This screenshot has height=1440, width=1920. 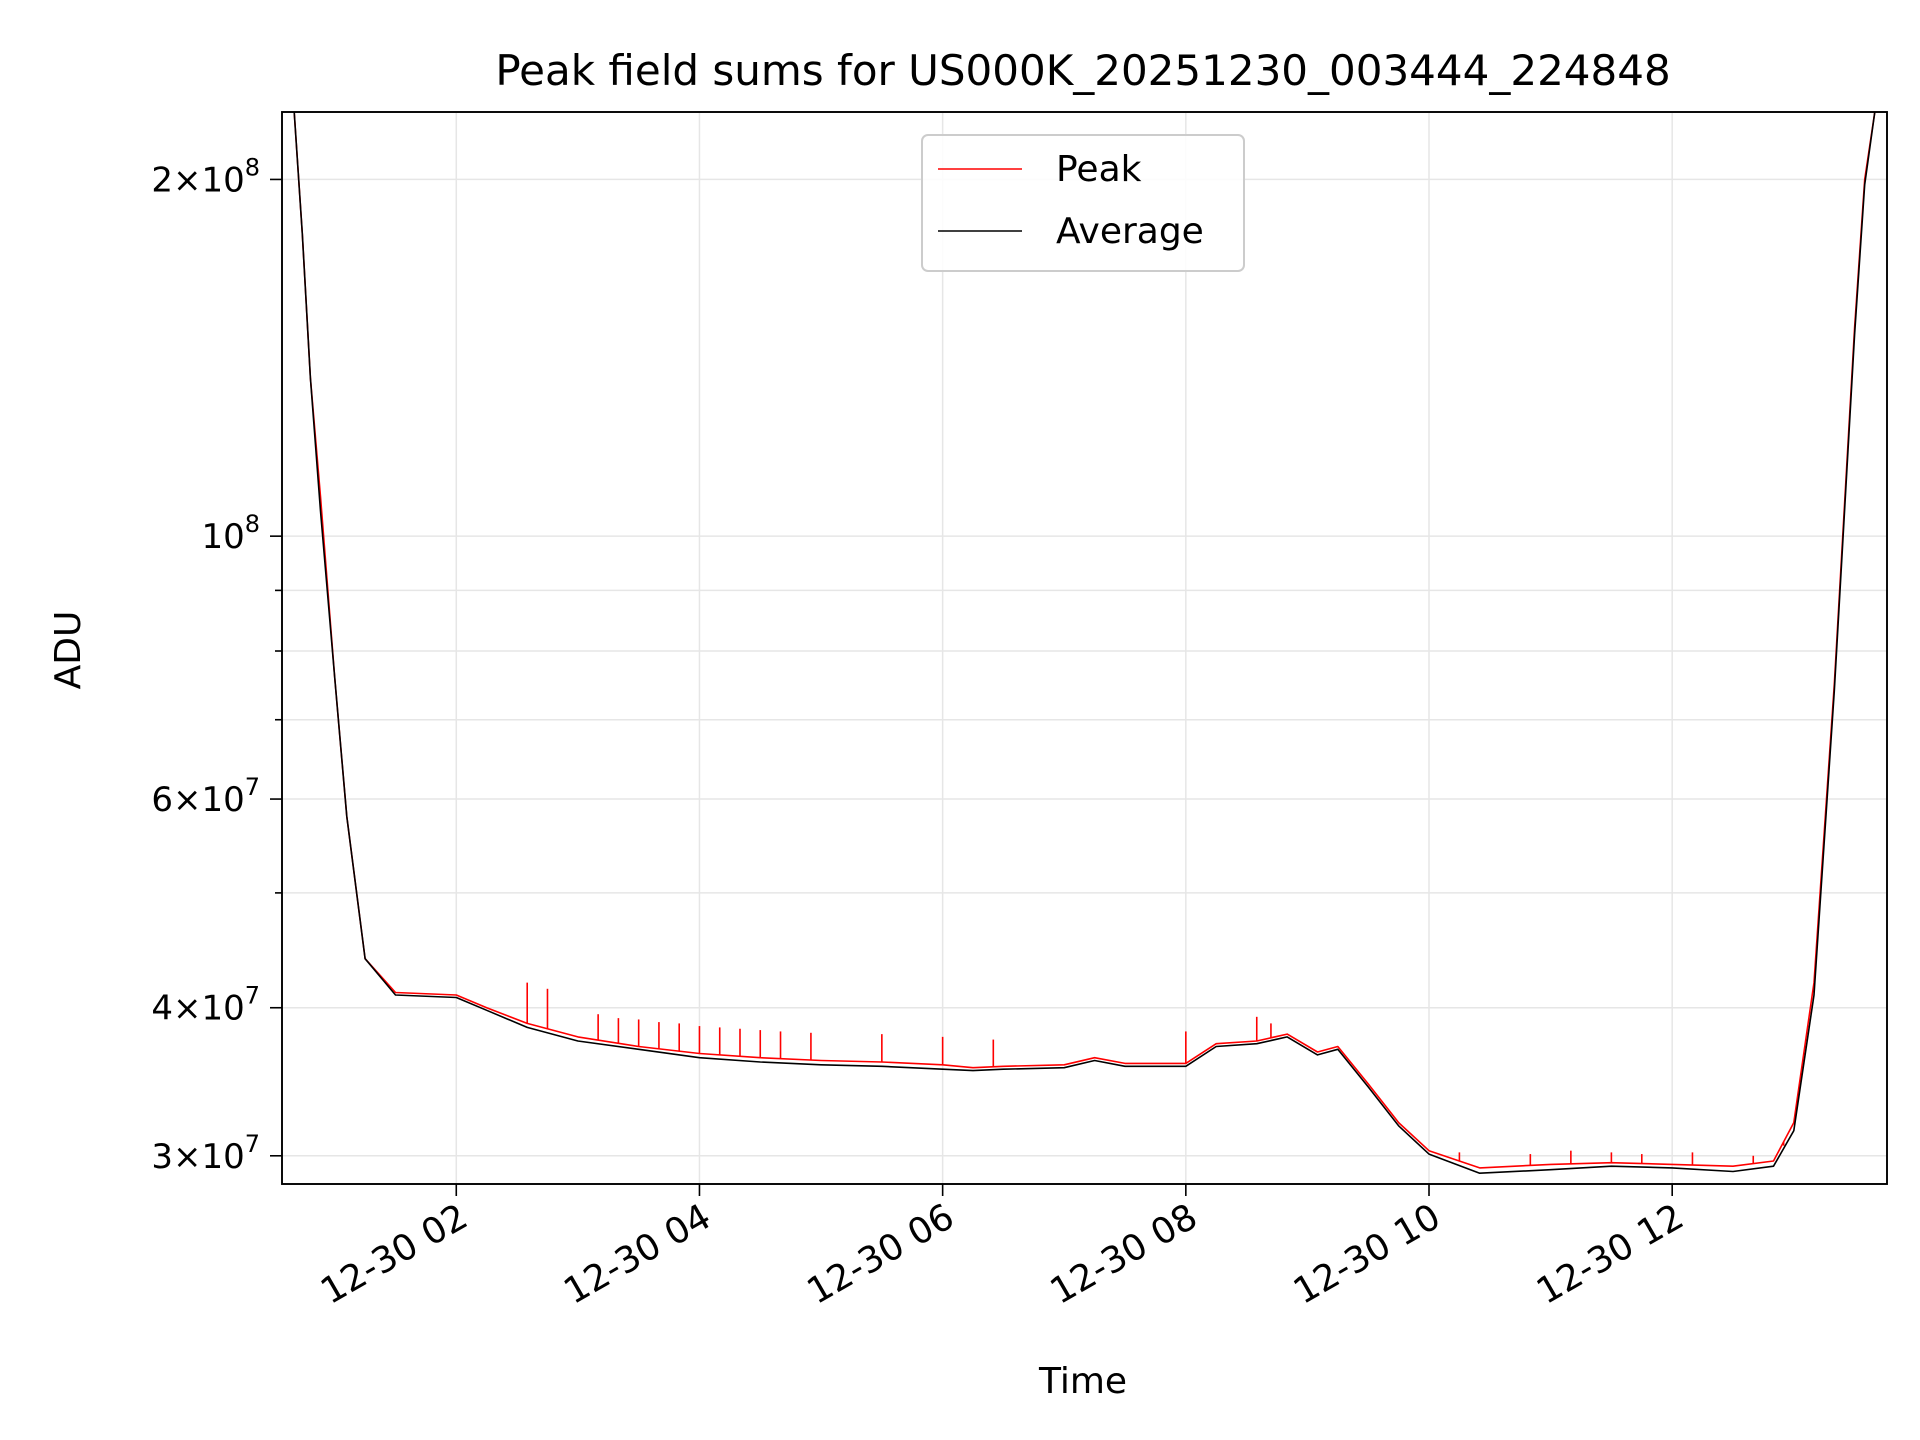 I want to click on y-tick-label: 3×107, so click(x=205, y=1153).